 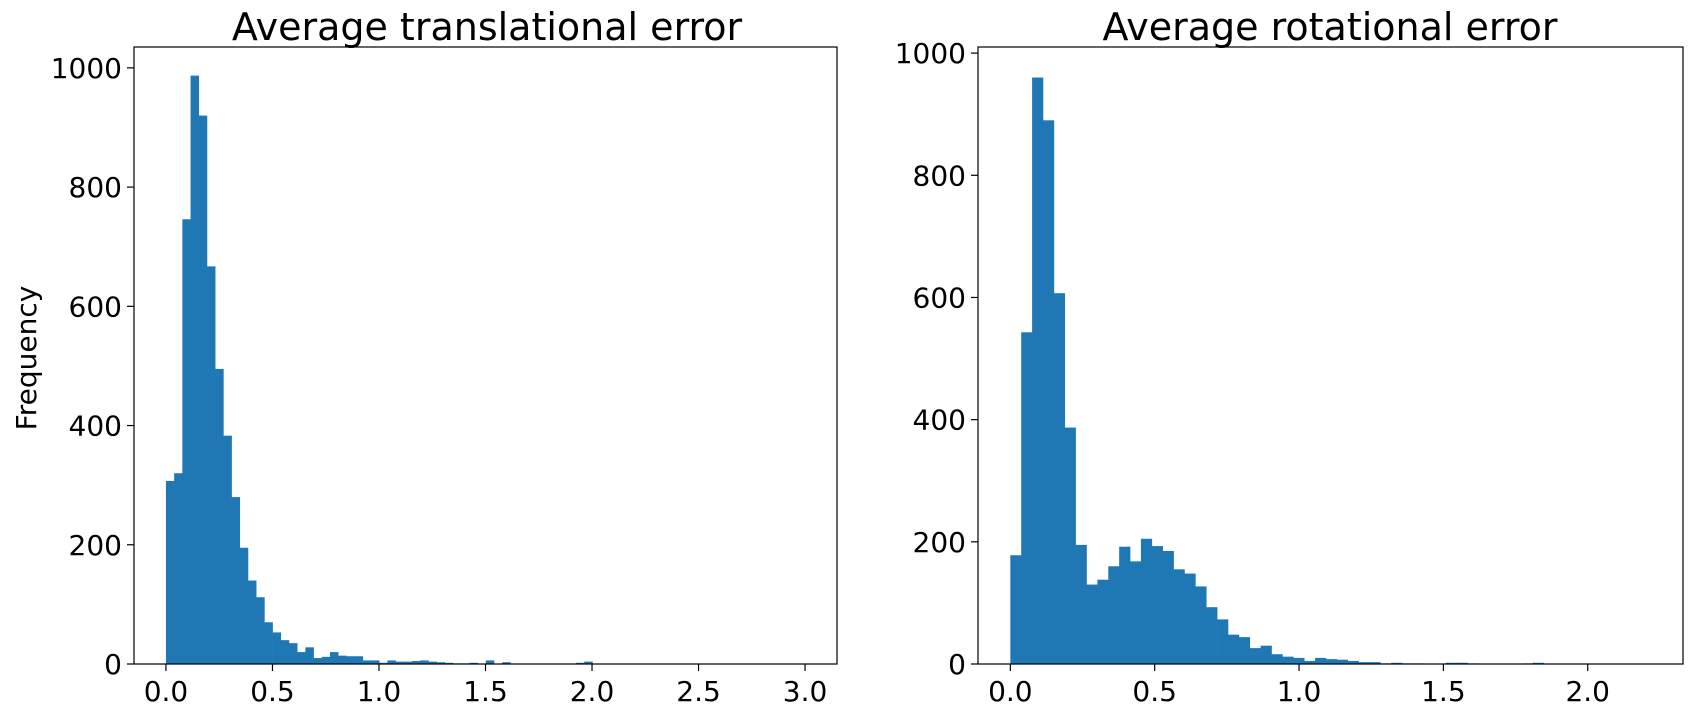 I want to click on y-axis-label: Frequency, so click(x=26, y=358).